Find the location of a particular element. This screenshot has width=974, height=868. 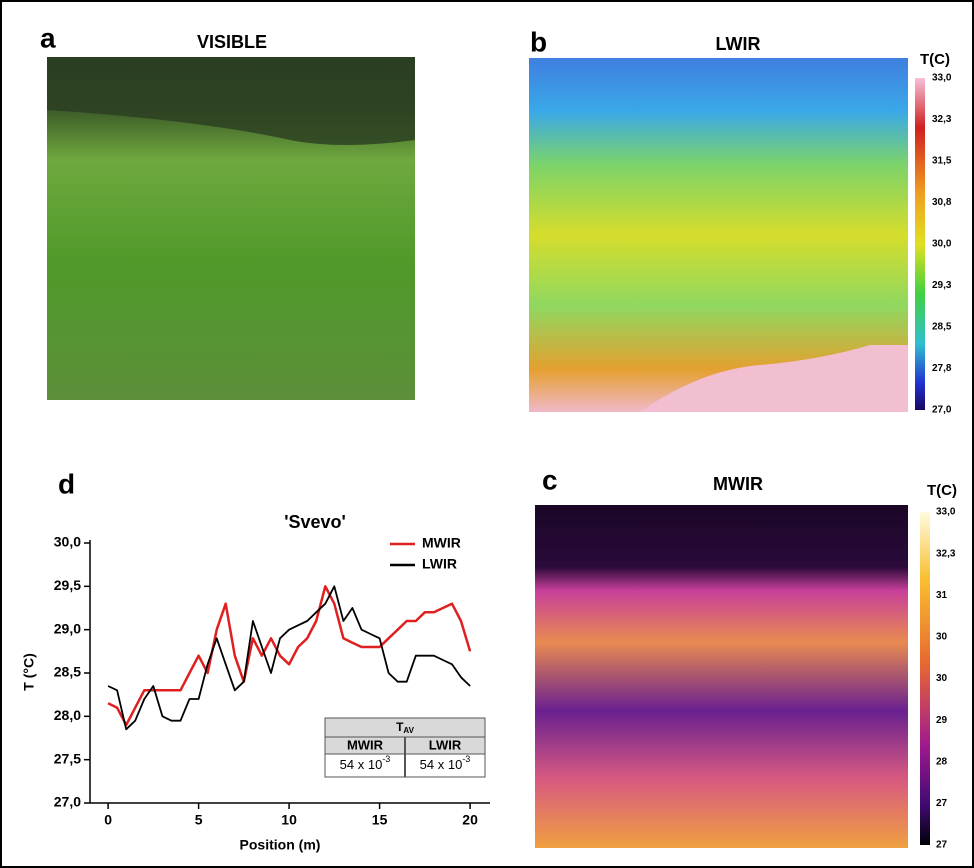

x-tick-label: 20 is located at coordinates (470, 820).